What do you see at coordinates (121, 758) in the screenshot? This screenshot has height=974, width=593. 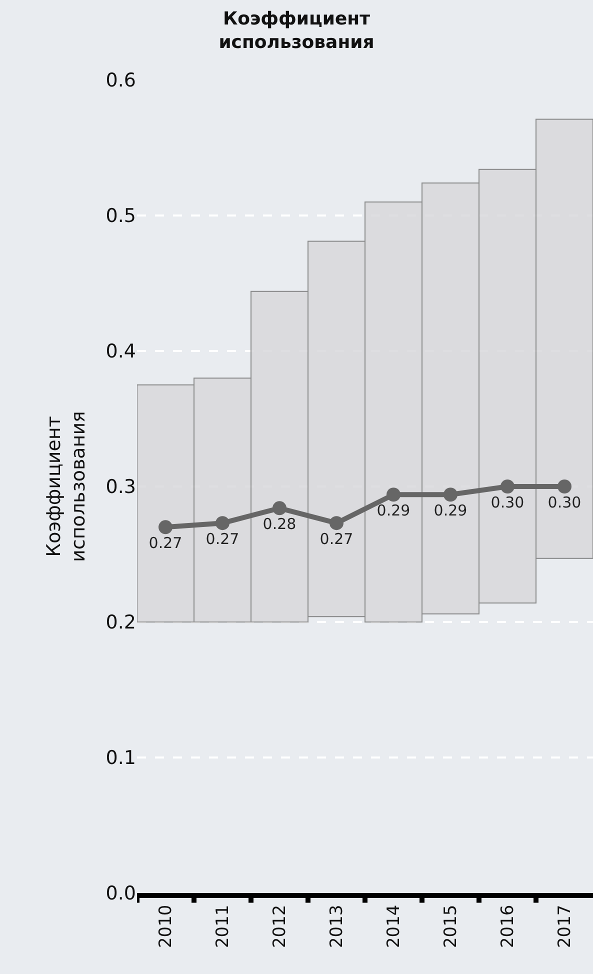 I see `y-tick-label: 0.1` at bounding box center [121, 758].